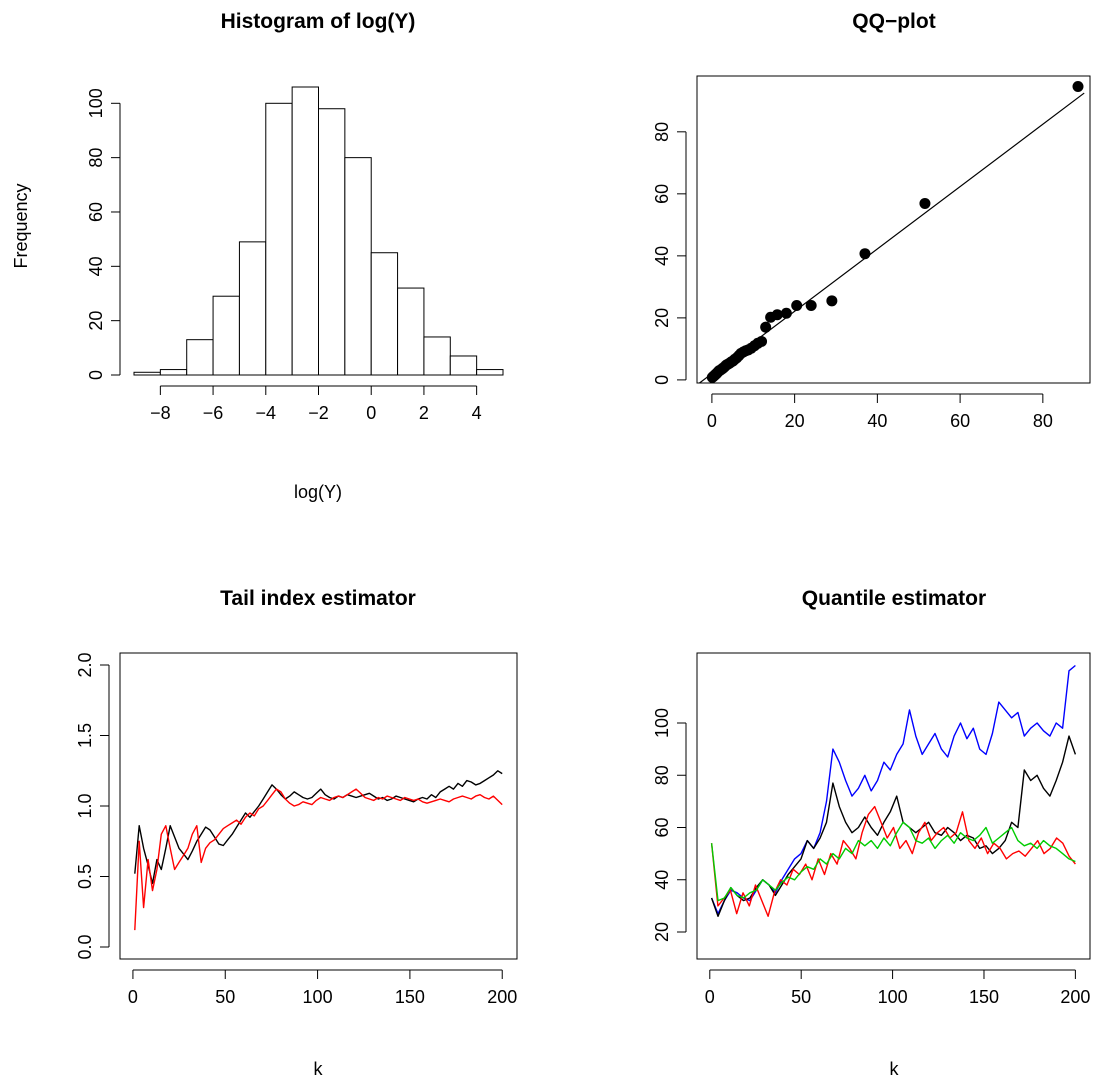 This screenshot has height=1084, width=1102. Describe the element at coordinates (662, 318) in the screenshot. I see `qq-y-tick-label: 20` at that location.